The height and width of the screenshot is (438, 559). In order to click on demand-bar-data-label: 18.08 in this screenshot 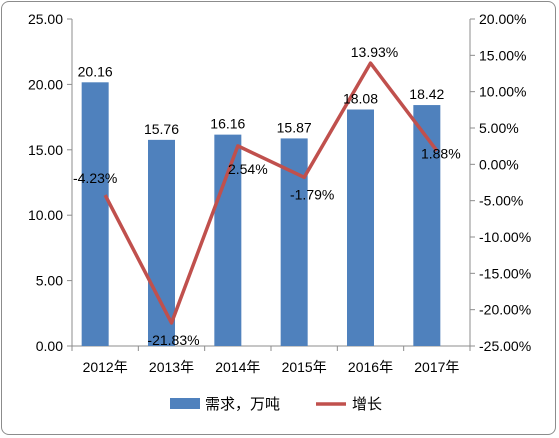, I will do `click(360, 99)`.